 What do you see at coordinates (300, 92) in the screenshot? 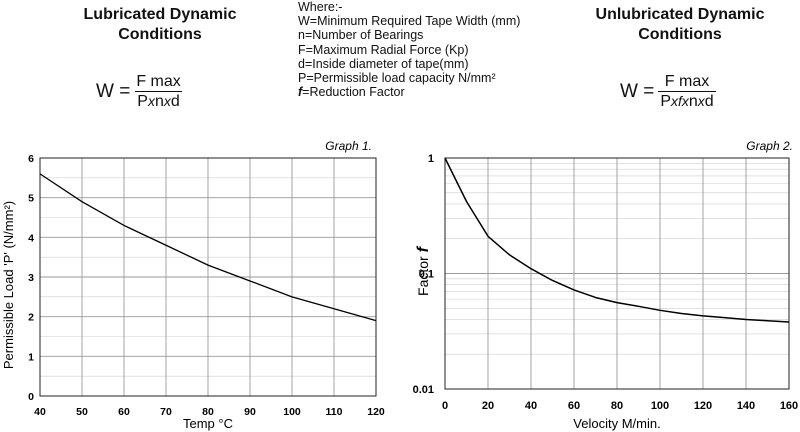
I see `legend-f-symbol: f` at bounding box center [300, 92].